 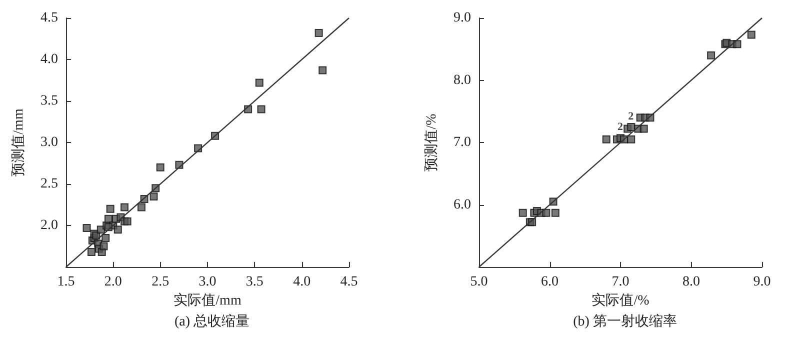 I want to click on y-tick-label: 2.5, so click(x=49, y=184).